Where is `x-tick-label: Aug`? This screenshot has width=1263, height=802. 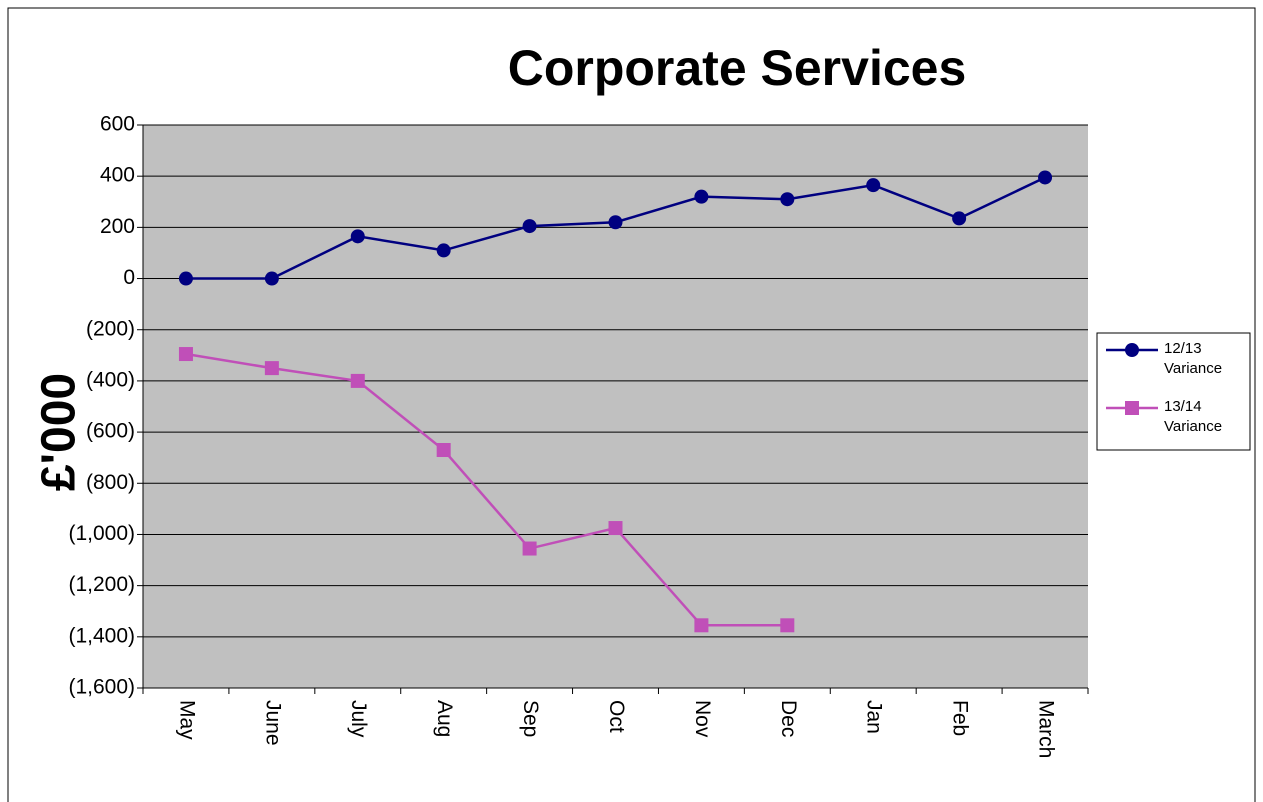 x-tick-label: Aug is located at coordinates (444, 718).